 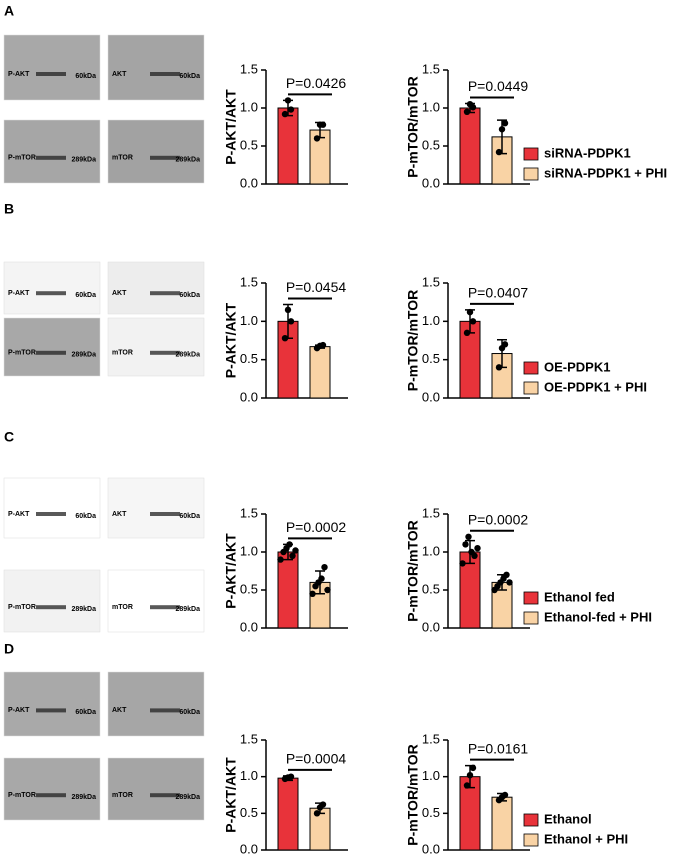 I want to click on p-value: P=0.0004, so click(x=316, y=759).